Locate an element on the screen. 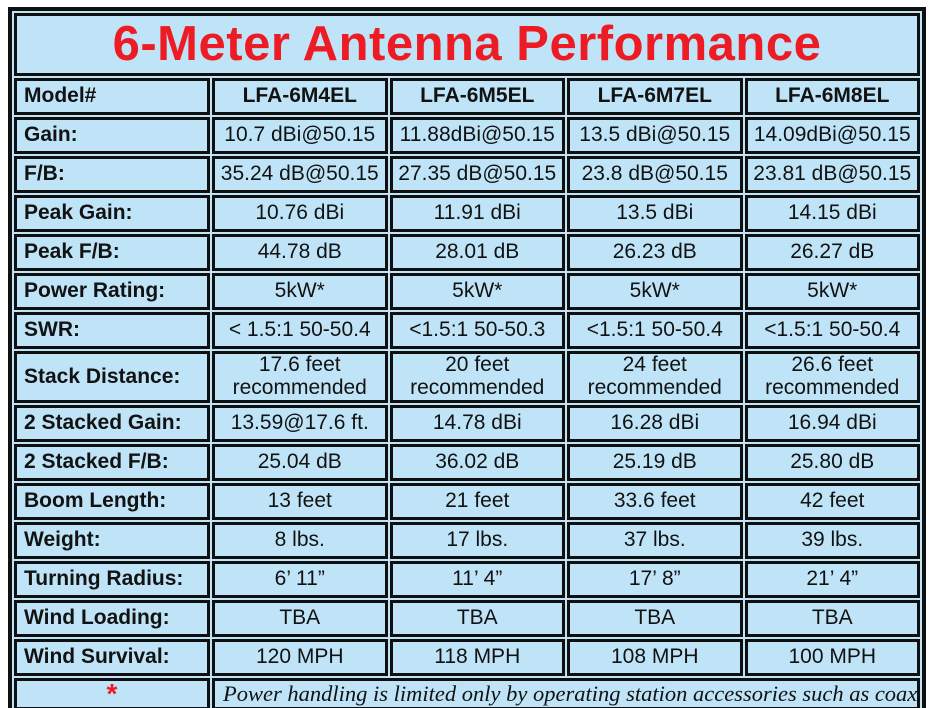 This screenshot has width=934, height=708. cell-value: 100 MPH is located at coordinates (832, 657).